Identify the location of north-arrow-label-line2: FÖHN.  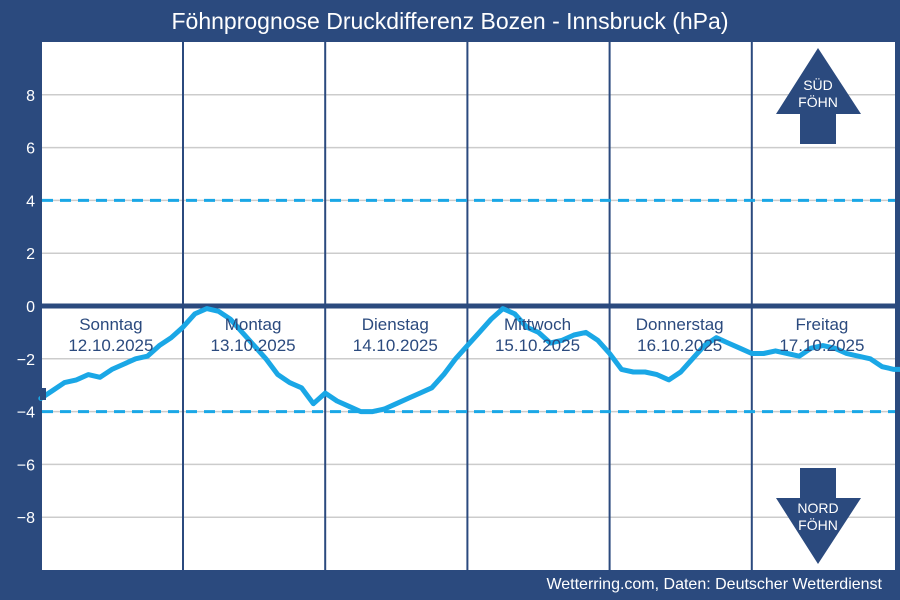
(818, 524).